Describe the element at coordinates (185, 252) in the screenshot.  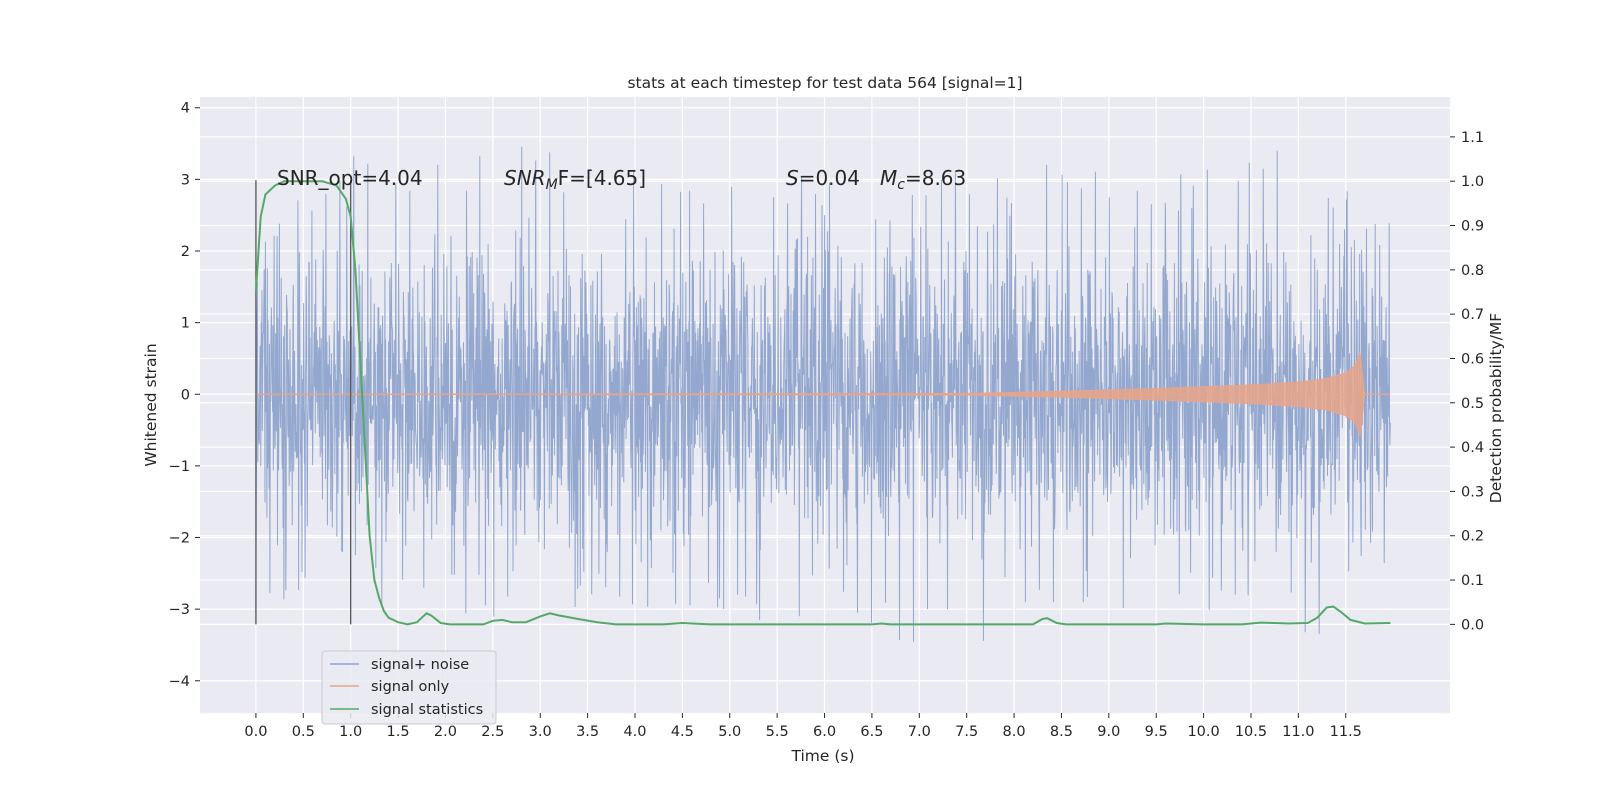
I see `y-tick-label: 2` at that location.